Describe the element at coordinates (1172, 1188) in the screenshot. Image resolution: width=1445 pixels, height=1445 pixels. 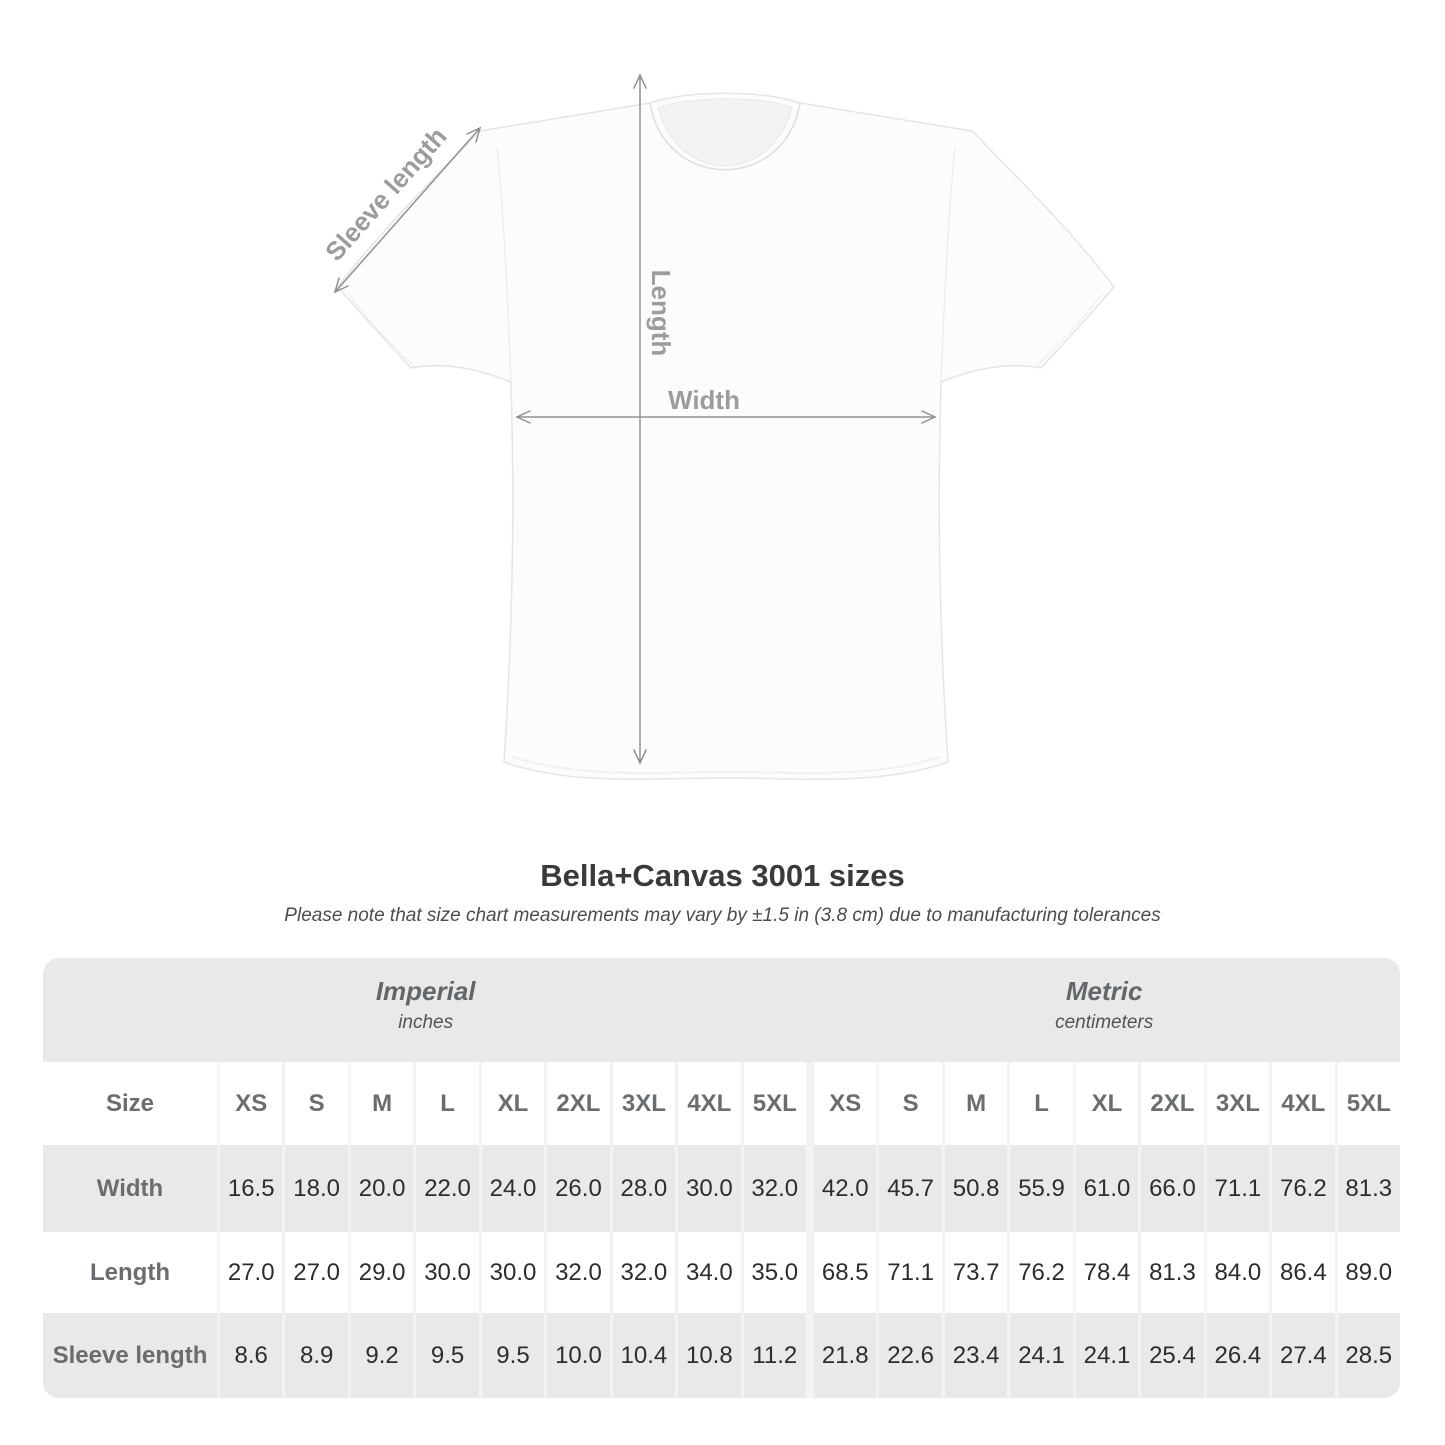
I see `table-cell: 66.0` at that location.